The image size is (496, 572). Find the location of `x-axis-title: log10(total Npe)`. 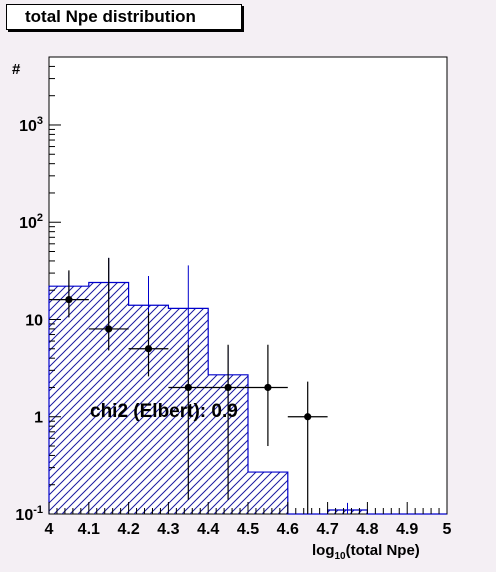

x-axis-title: log10(total Npe) is located at coordinates (366, 552).